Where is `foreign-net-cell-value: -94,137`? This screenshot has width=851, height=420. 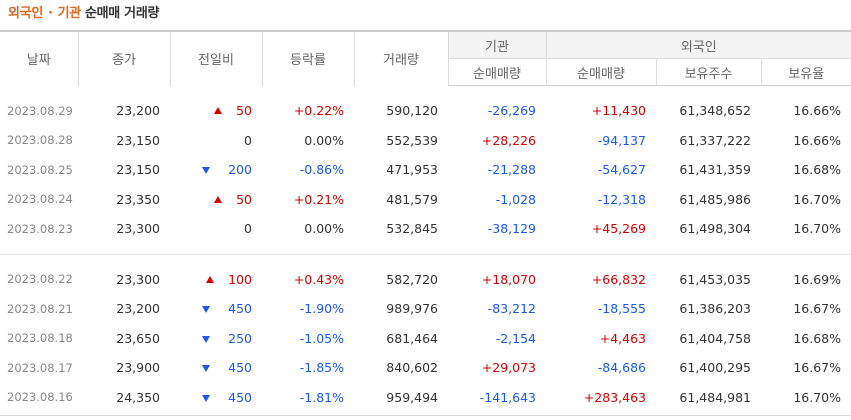 foreign-net-cell-value: -94,137 is located at coordinates (621, 140).